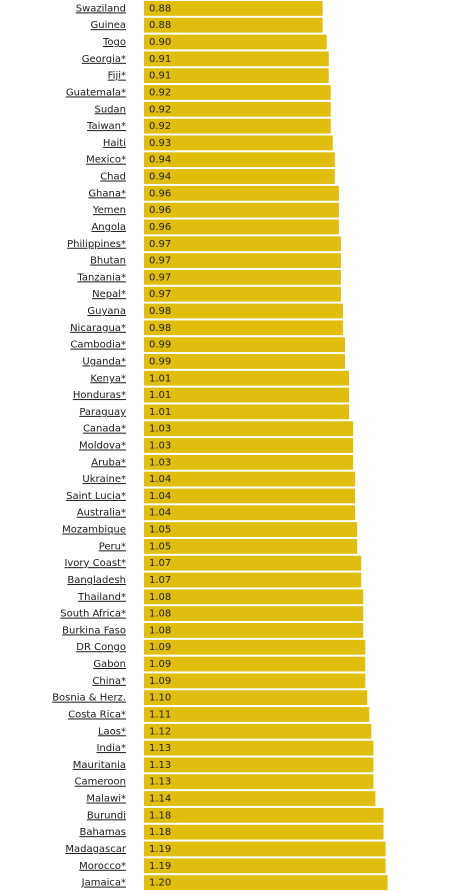 The image size is (458, 891). Describe the element at coordinates (106, 311) in the screenshot. I see `country-link: Guyana` at that location.